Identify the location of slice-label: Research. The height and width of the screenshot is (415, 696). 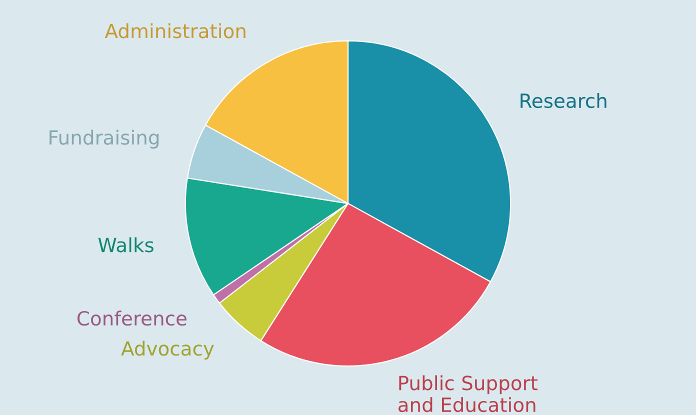
(563, 100).